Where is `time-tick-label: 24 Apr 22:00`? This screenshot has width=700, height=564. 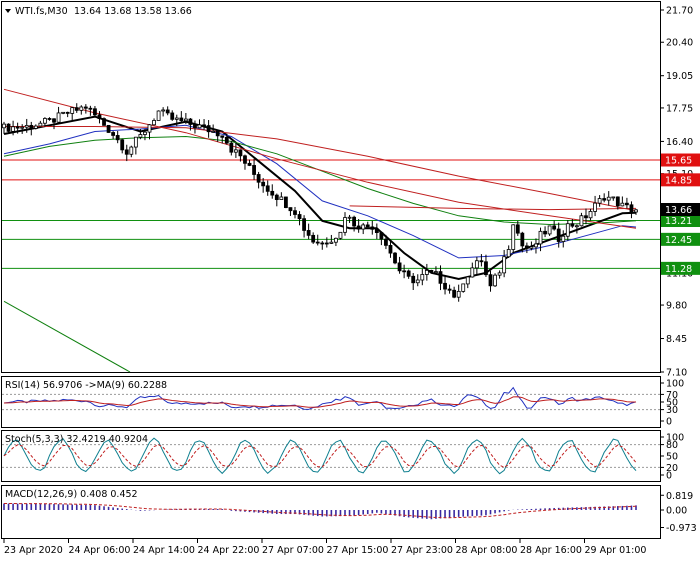
time-tick-label: 24 Apr 22:00 is located at coordinates (229, 550).